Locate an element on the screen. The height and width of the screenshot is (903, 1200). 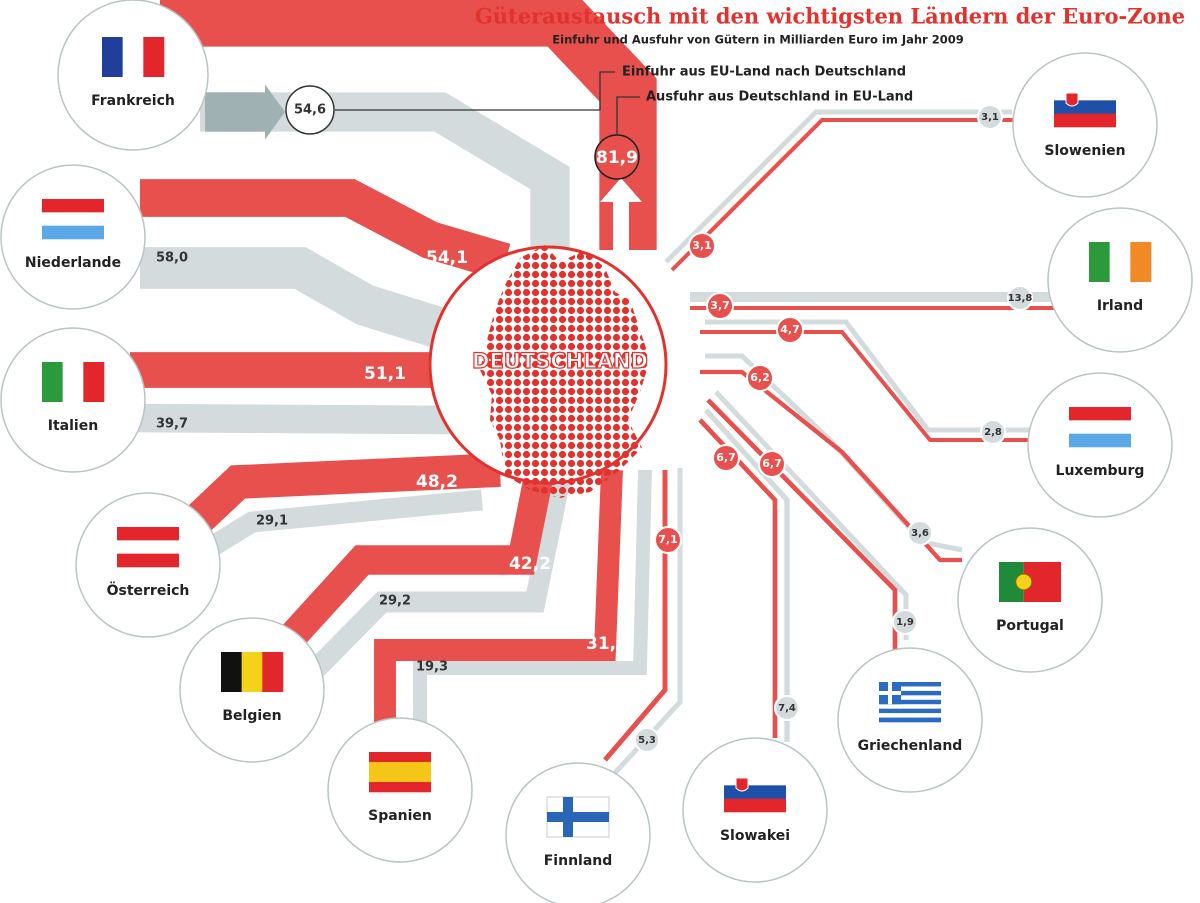
import-value: 2,8 is located at coordinates (993, 432).